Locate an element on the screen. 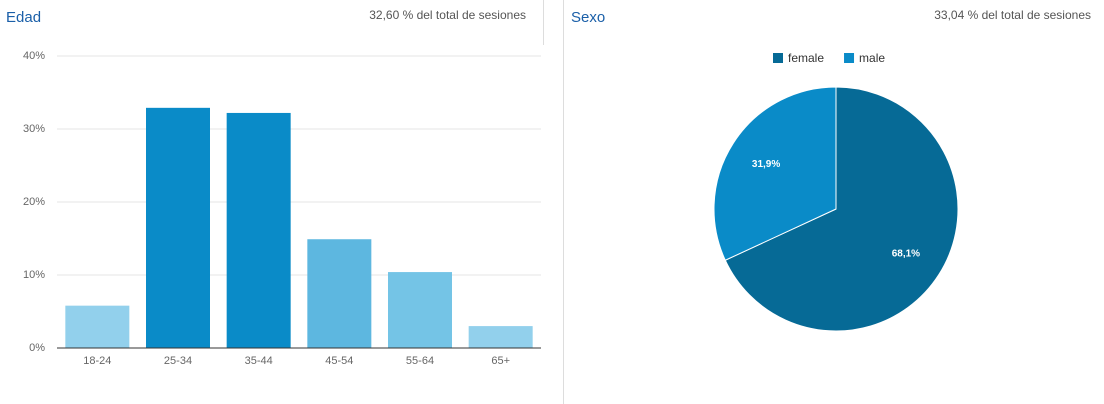  chart-title: Sexo is located at coordinates (588, 17).